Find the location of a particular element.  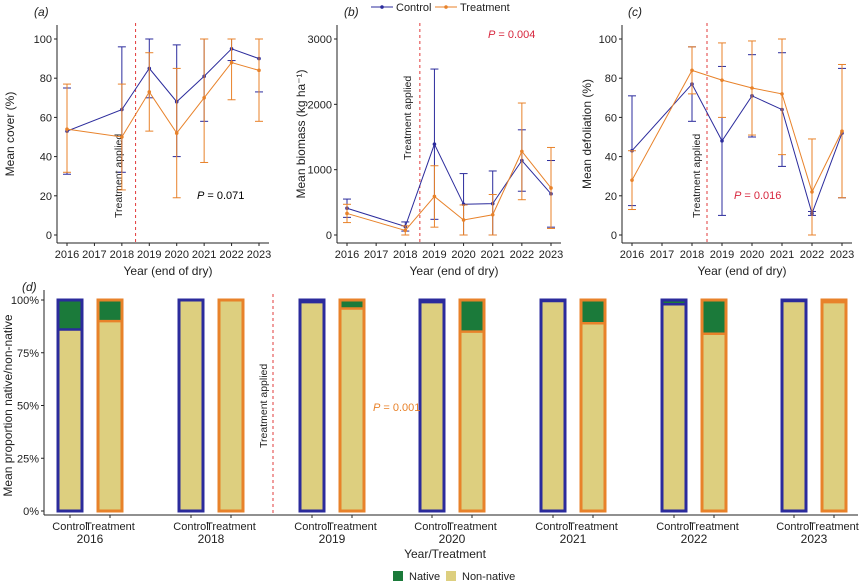

y-tick-label: 100% is located at coordinates (25, 301).